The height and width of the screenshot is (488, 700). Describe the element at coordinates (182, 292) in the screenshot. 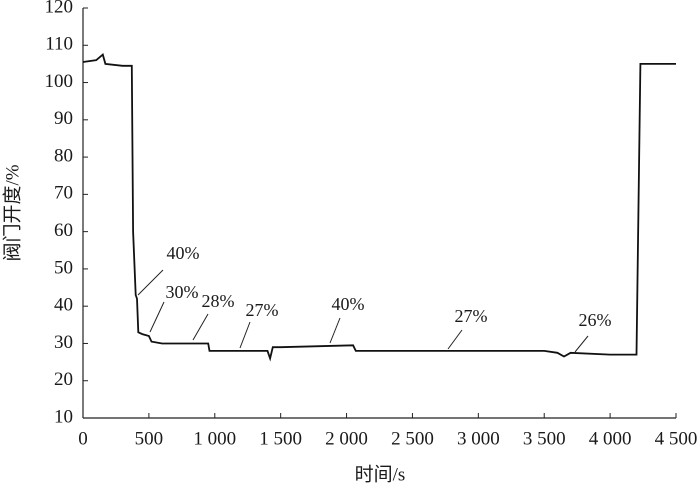

I see `annotation: 30%` at that location.